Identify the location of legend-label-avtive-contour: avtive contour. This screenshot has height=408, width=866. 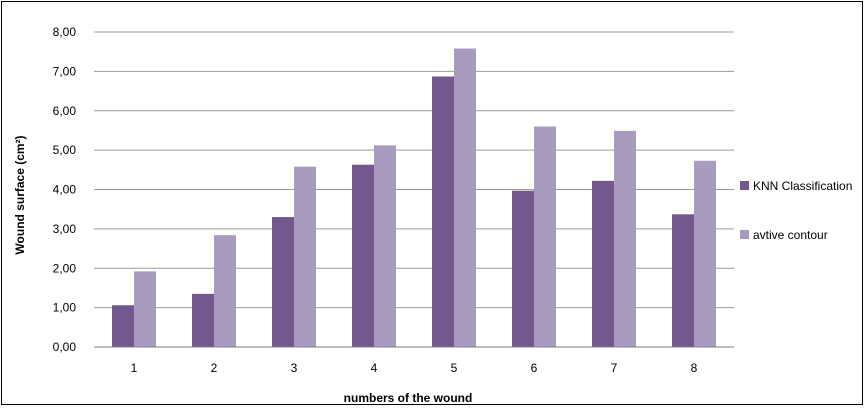
(790, 235).